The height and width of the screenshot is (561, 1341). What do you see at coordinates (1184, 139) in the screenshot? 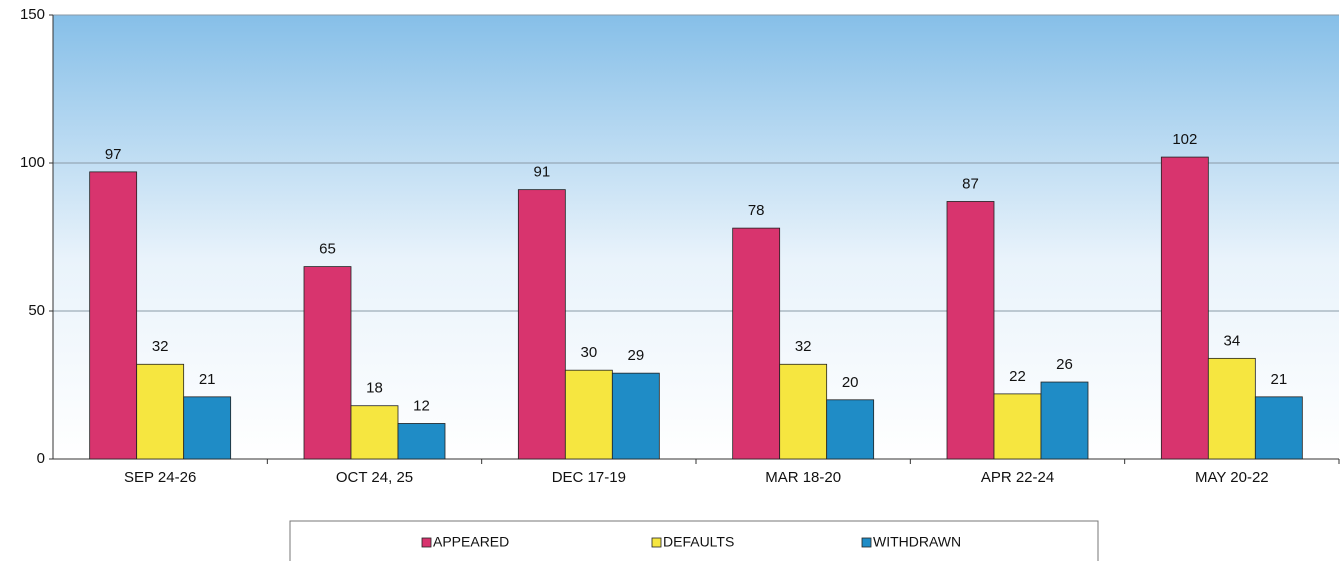
I see `data-label: 102` at bounding box center [1184, 139].